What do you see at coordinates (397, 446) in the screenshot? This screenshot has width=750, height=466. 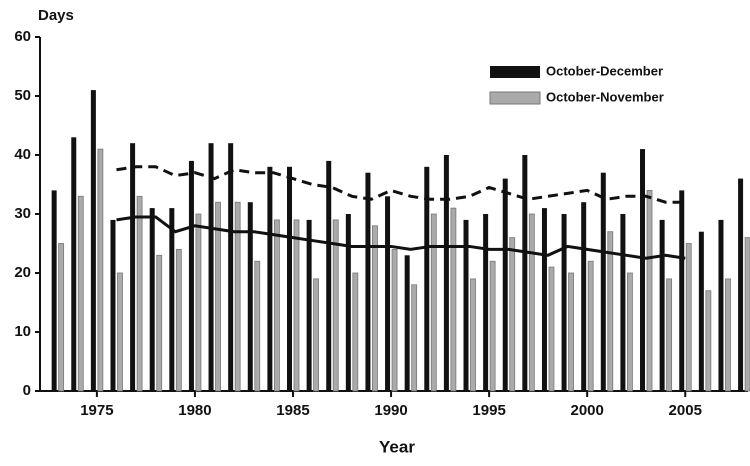 I see `x-axis-label: Year` at bounding box center [397, 446].